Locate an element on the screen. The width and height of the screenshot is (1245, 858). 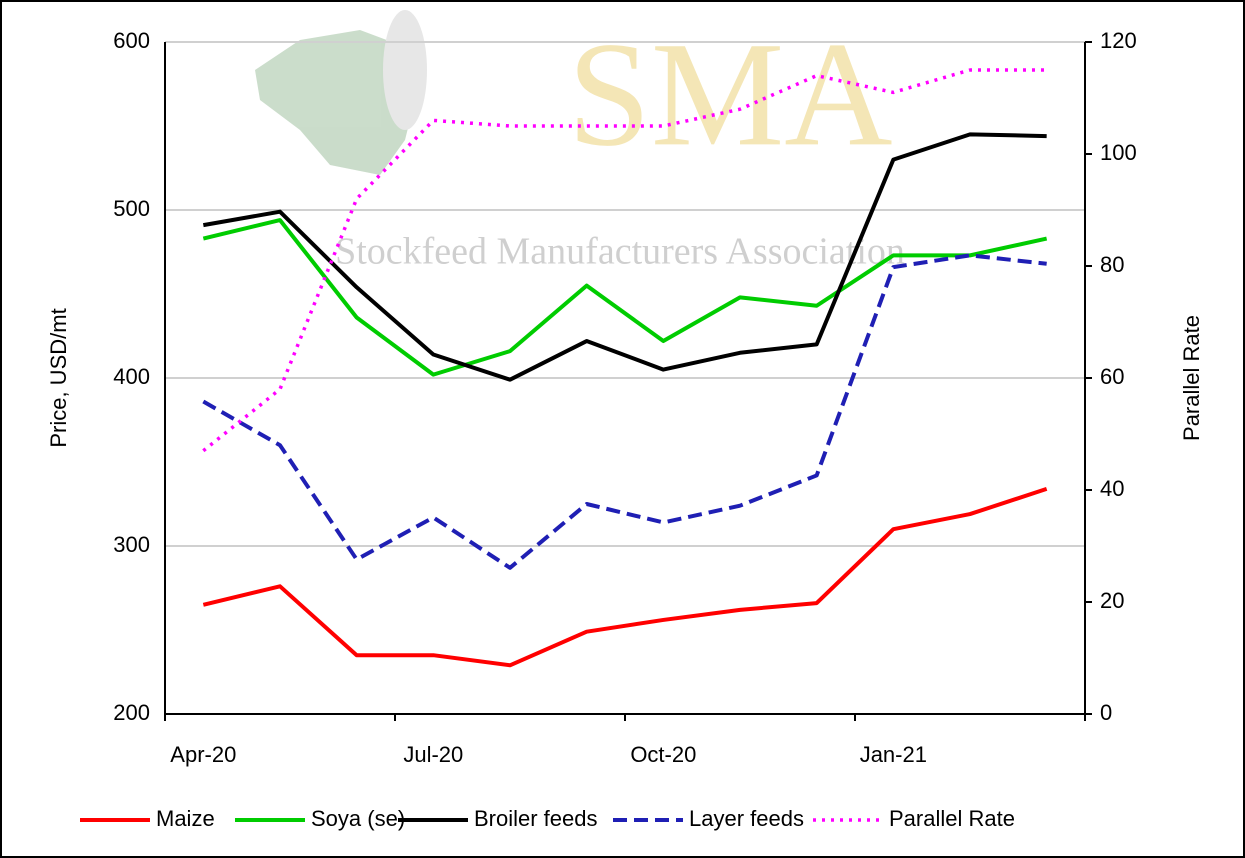
legend-label: Soya (se) is located at coordinates (358, 818).